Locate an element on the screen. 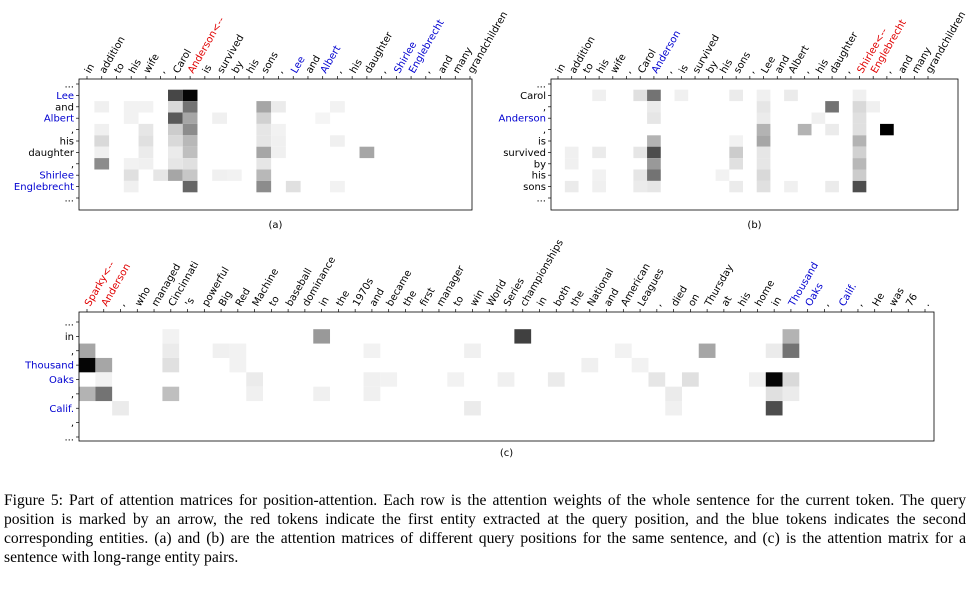 The height and width of the screenshot is (590, 970). column-token-label: at is located at coordinates (727, 301).